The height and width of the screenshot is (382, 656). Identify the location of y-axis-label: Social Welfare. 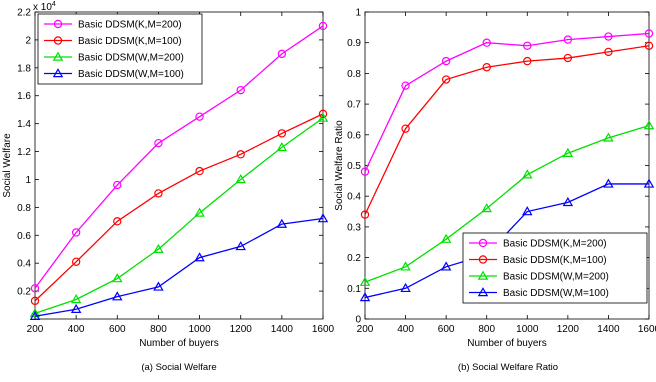
(7, 165).